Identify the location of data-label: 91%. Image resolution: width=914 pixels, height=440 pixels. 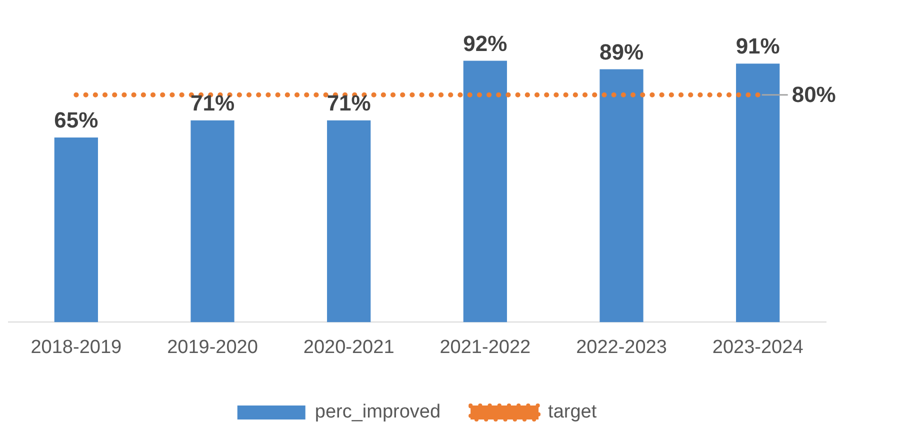
(758, 46).